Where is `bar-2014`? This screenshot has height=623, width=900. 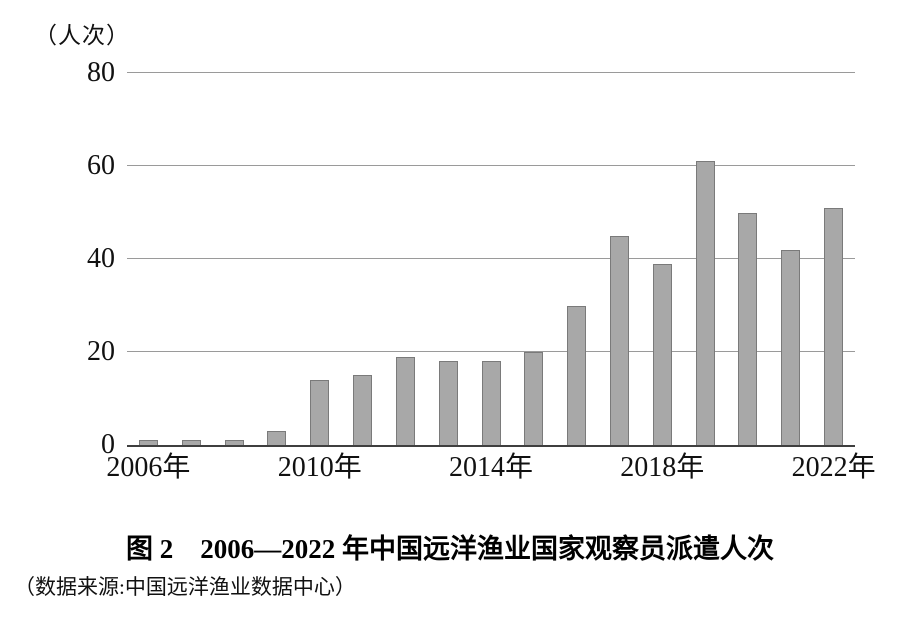
bar-2014 is located at coordinates (491, 403).